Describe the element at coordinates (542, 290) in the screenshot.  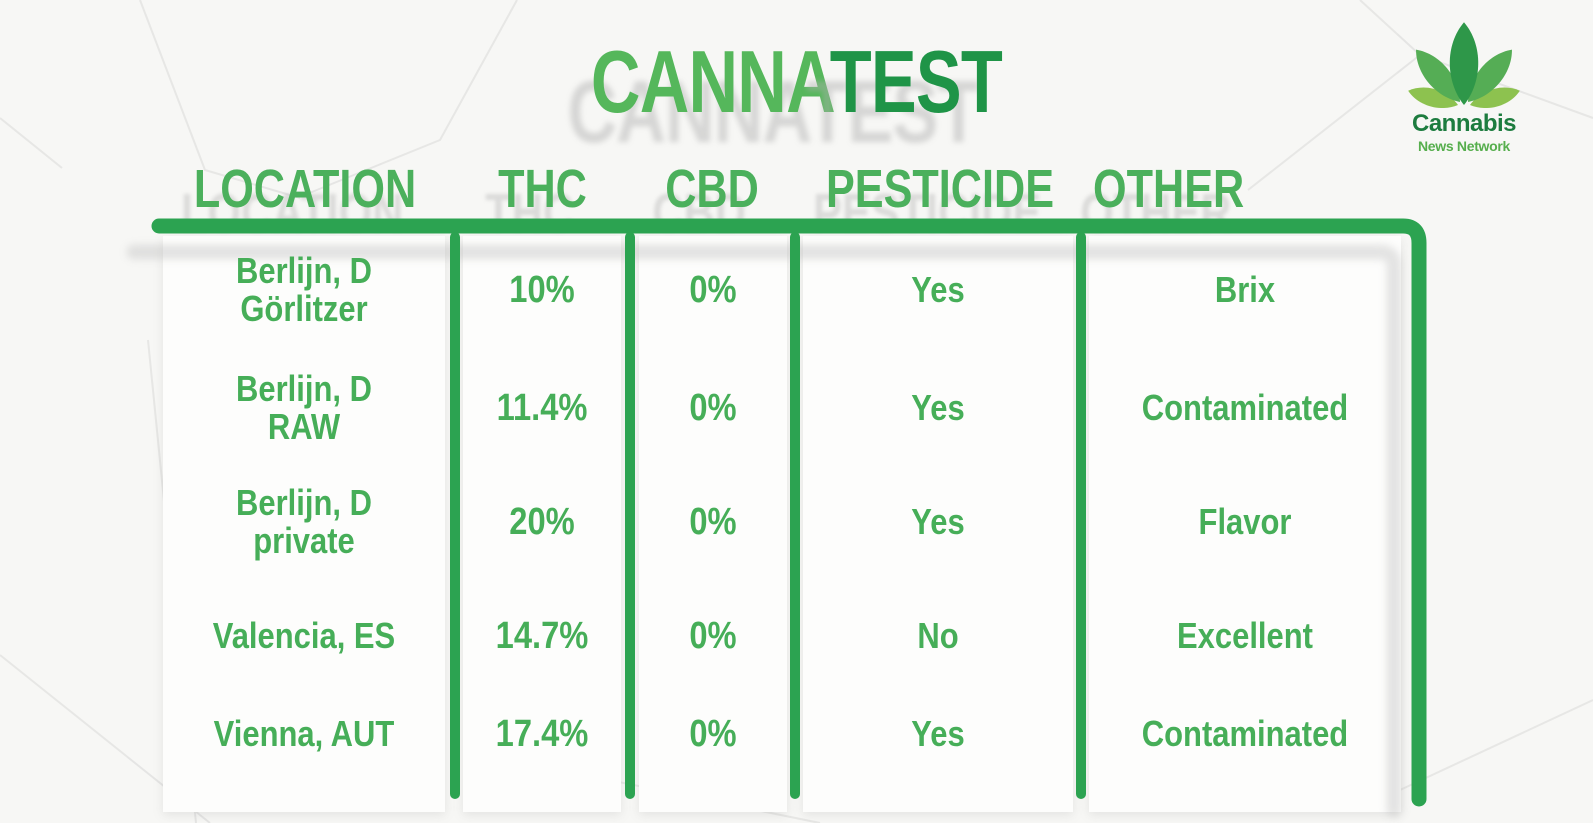
I see `table-cell-thc: 10%` at that location.